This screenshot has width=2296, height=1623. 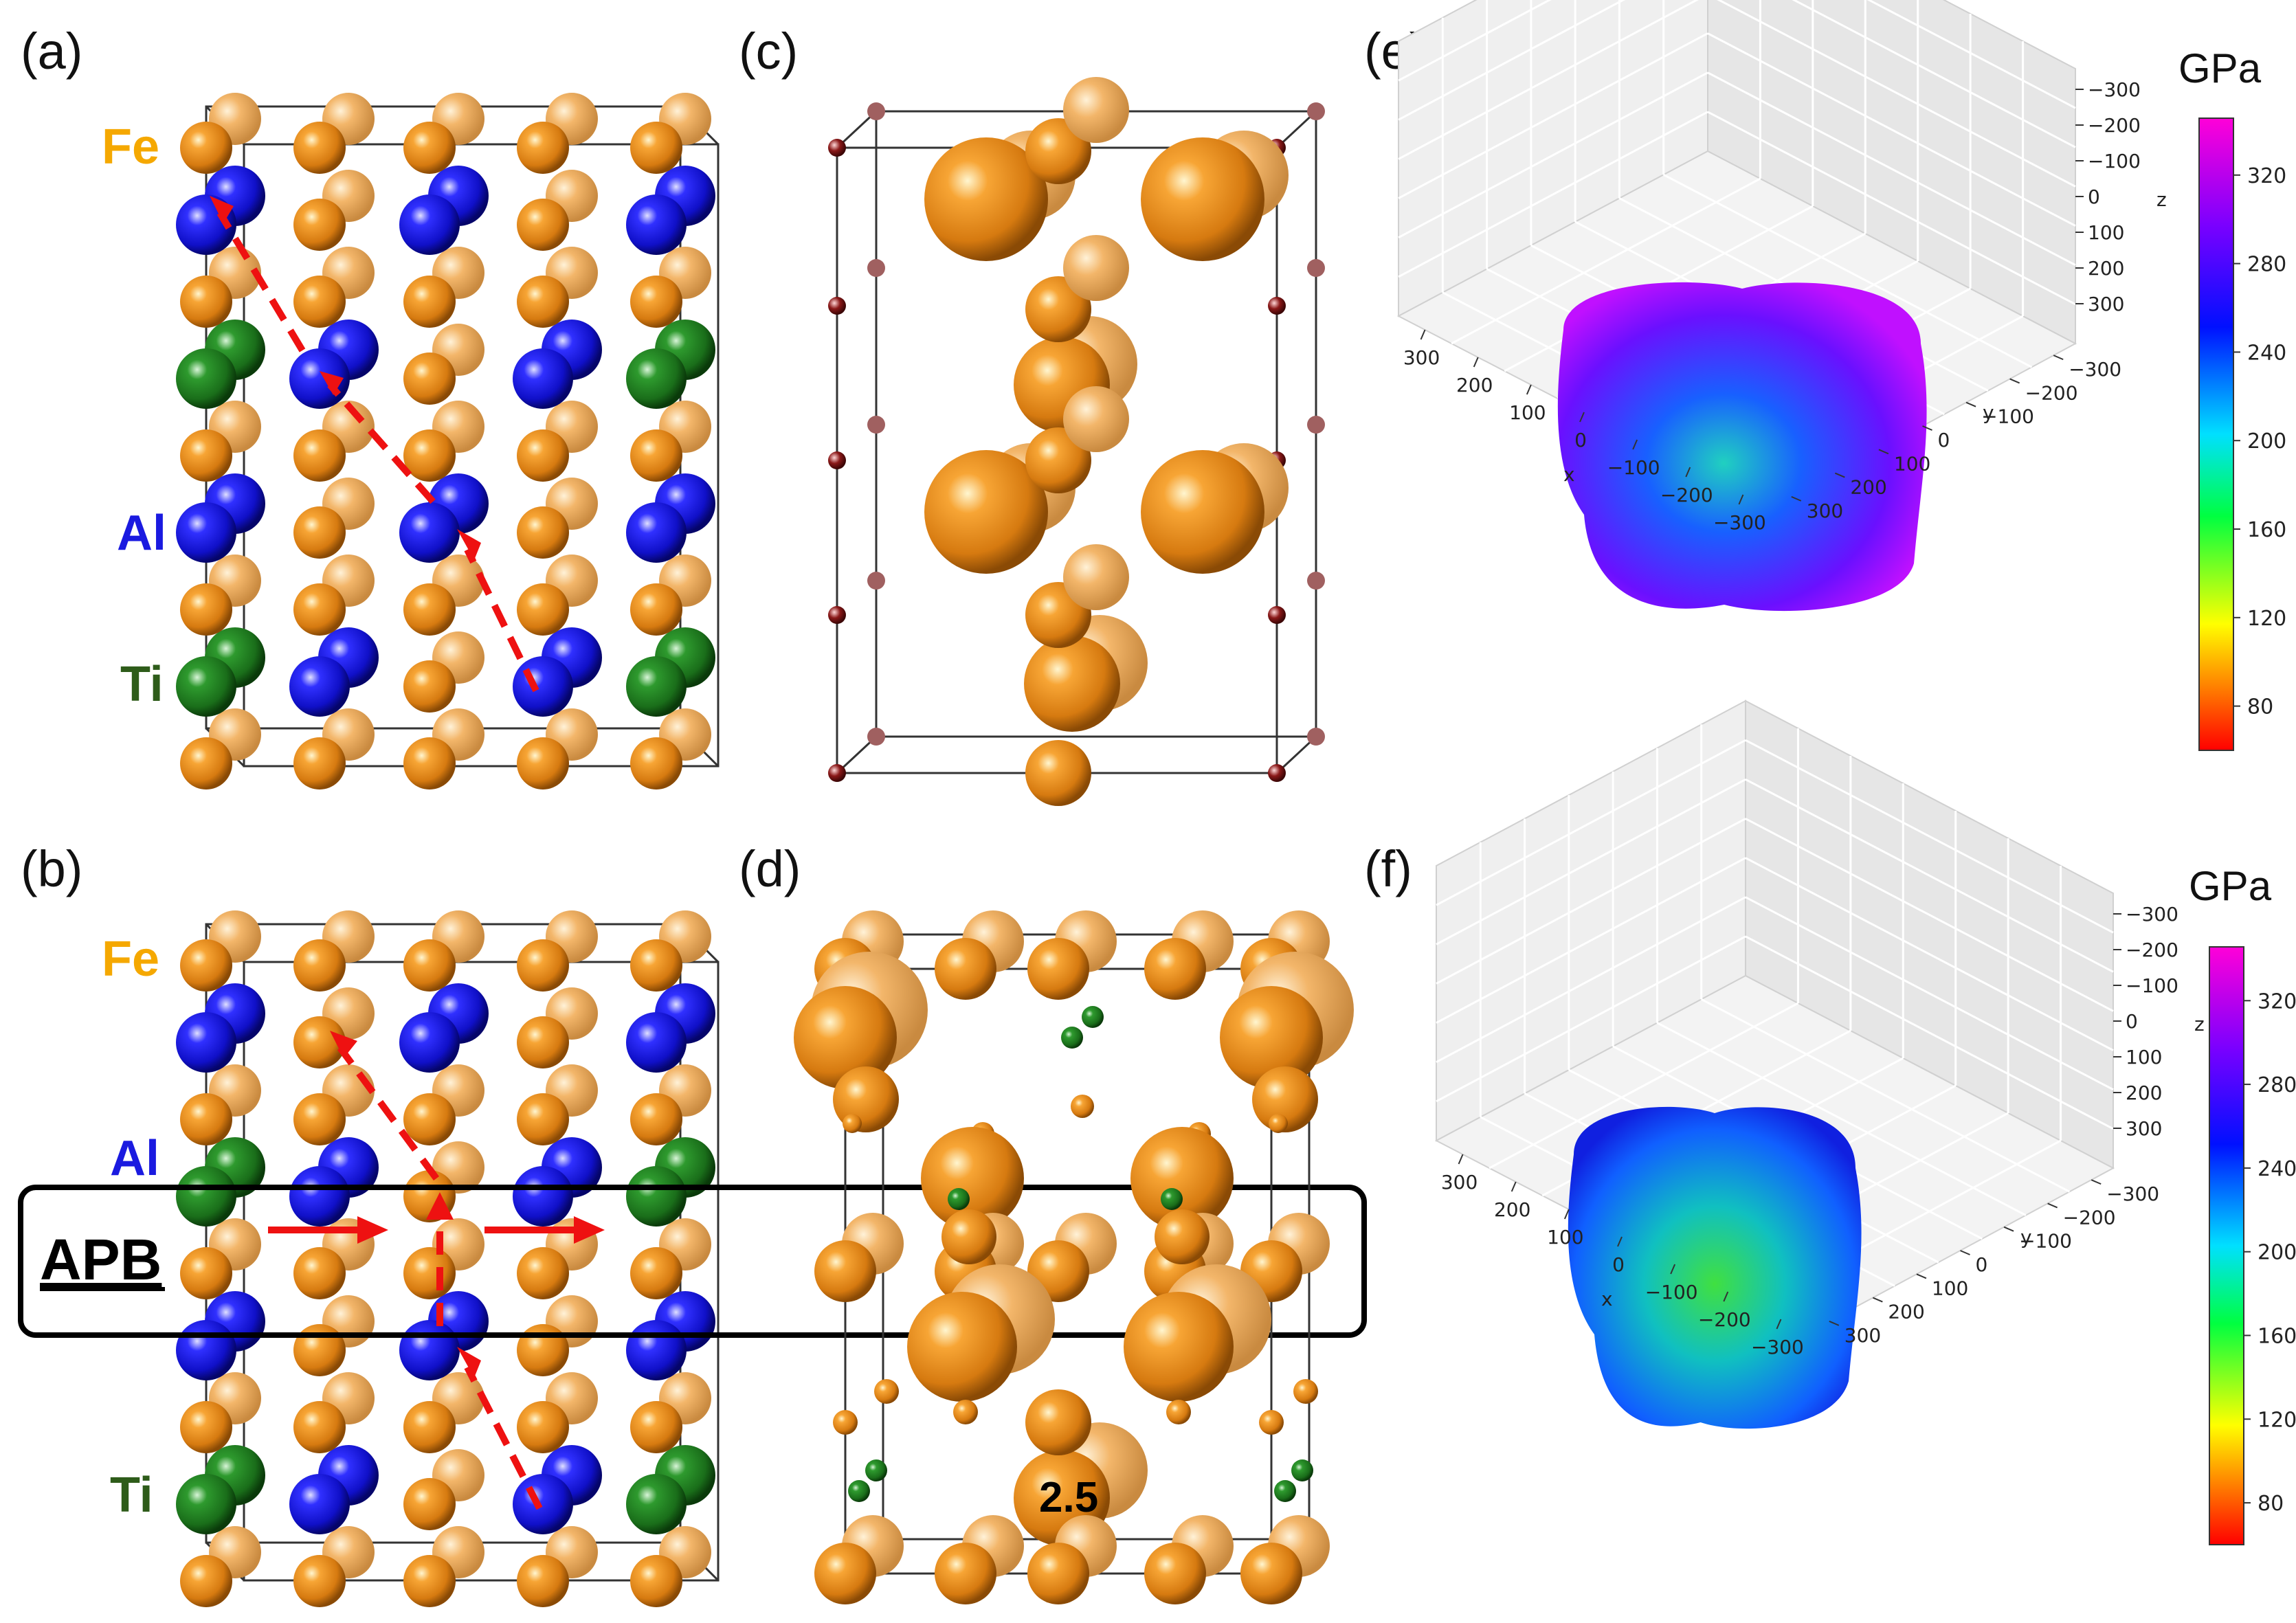 I want to click on y-tick-label: 300, so click(x=1825, y=511).